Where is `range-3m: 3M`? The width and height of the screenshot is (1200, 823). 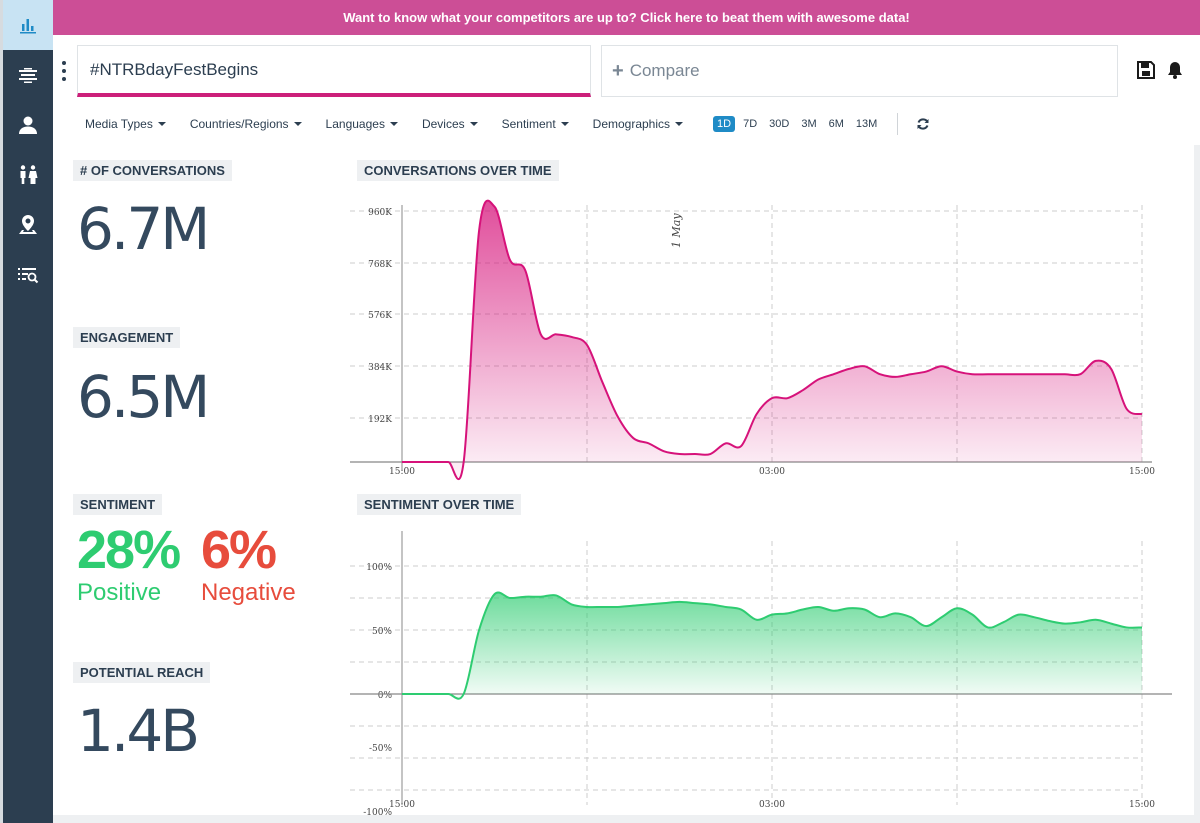
range-3m: 3M is located at coordinates (809, 124).